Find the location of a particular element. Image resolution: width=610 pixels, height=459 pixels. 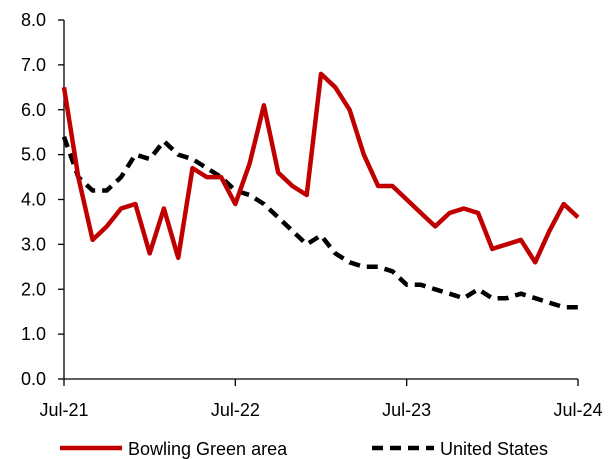

legend: Bowling Green area United States is located at coordinates (304, 449).